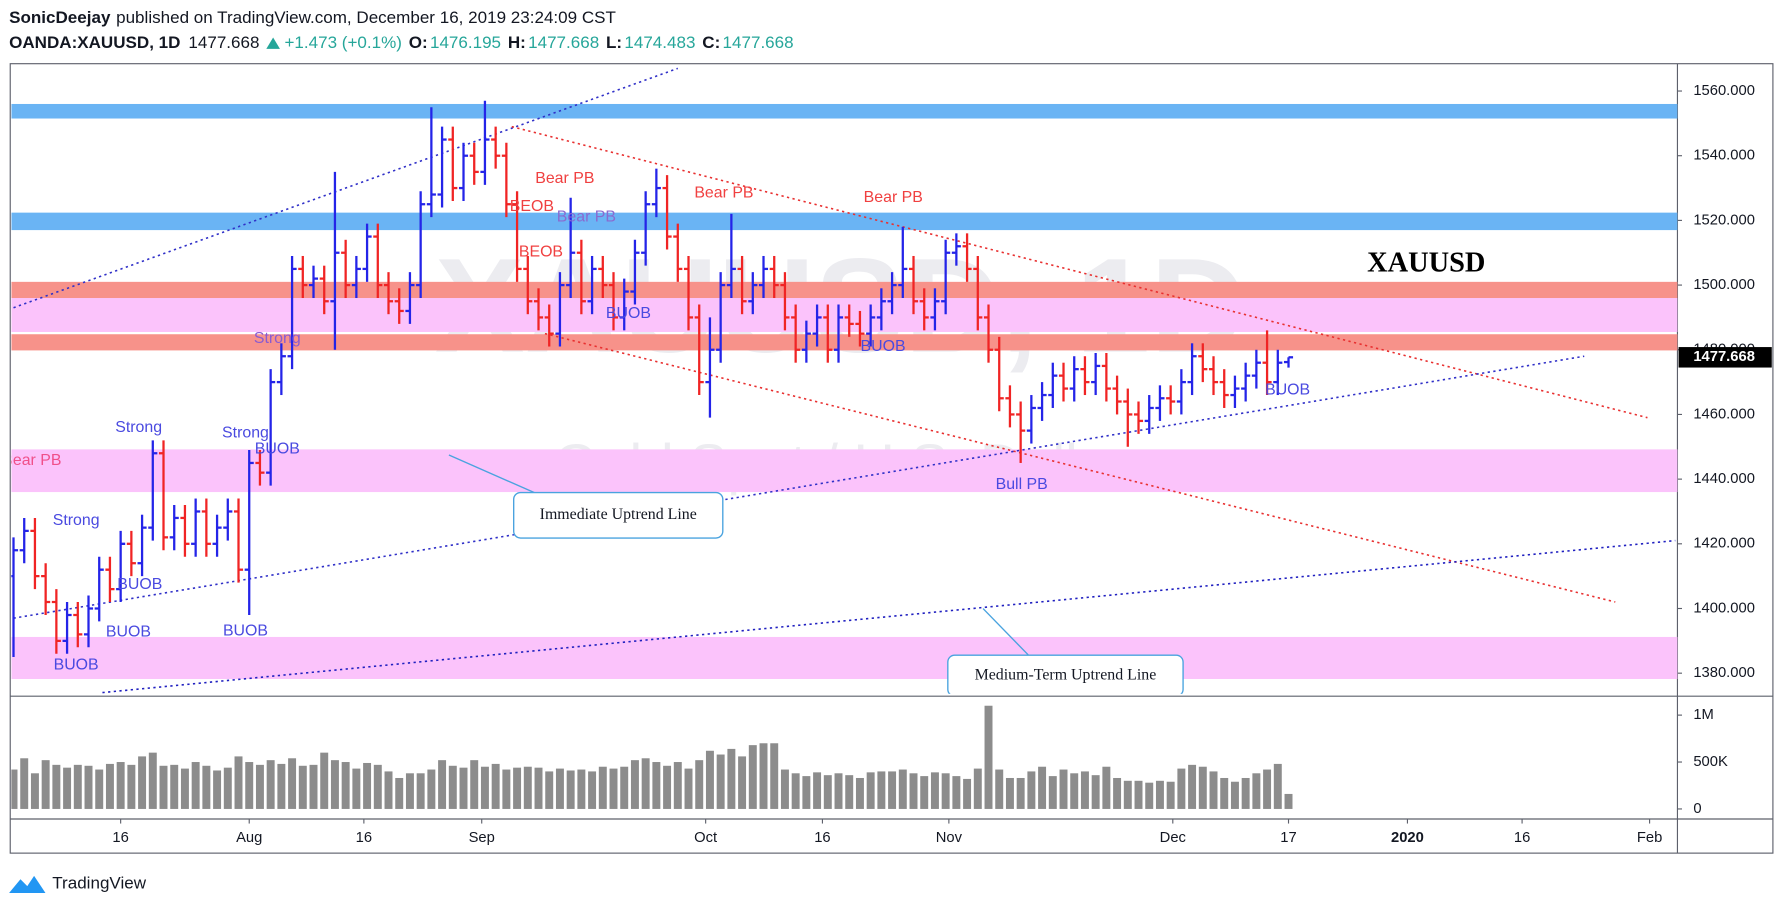 The image size is (1782, 910). I want to click on y-tick-label: 1520.000, so click(1724, 220).